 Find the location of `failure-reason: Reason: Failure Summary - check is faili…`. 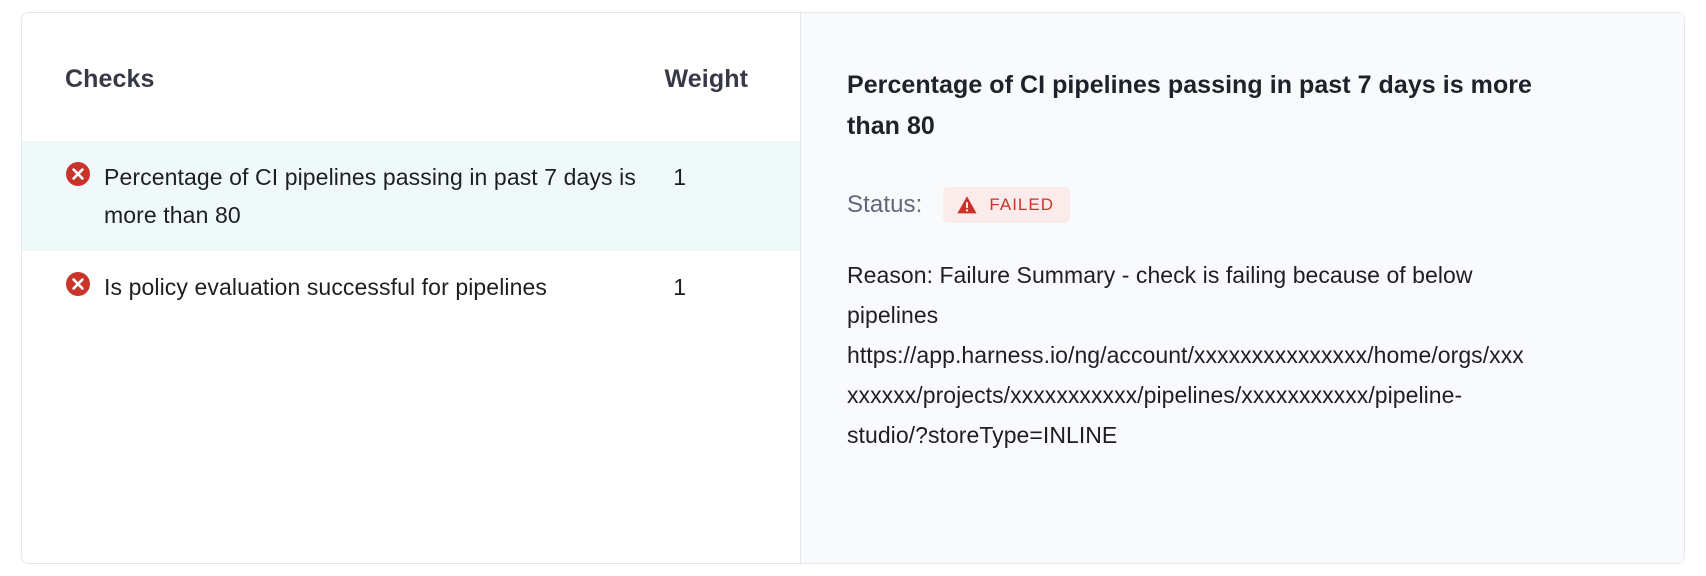

failure-reason: Reason: Failure Summary - check is faili… is located at coordinates (1185, 355).